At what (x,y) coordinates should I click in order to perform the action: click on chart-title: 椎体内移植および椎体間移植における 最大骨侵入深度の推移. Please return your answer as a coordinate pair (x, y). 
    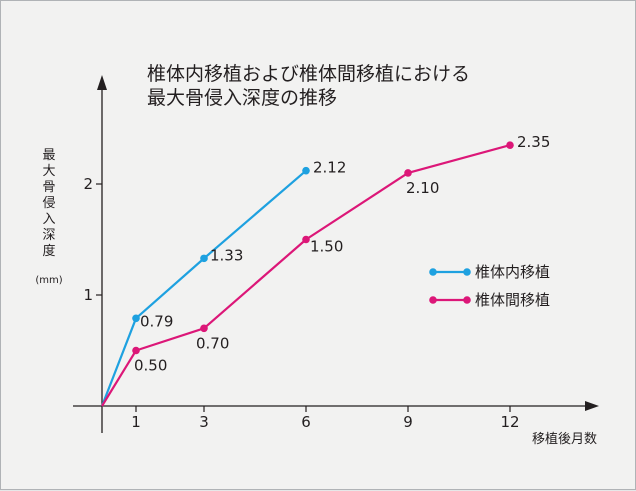
    Looking at the image, I should click on (308, 86).